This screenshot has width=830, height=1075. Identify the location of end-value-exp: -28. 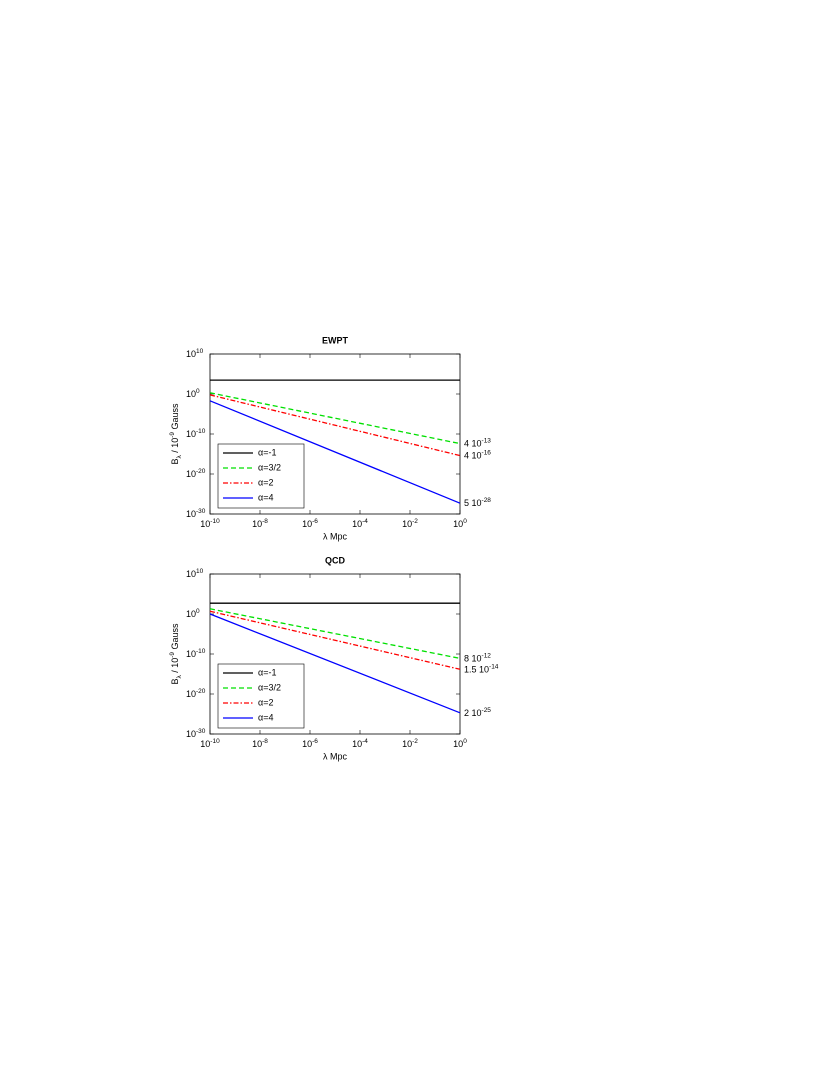
(487, 500).